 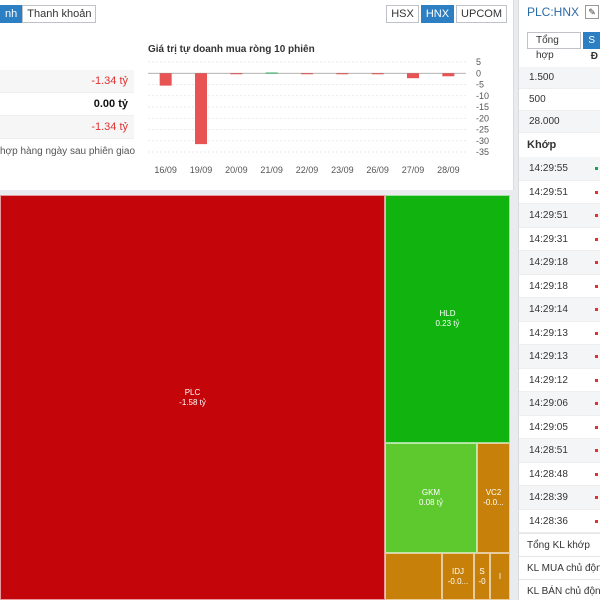 I want to click on cell-label: GKM, so click(x=431, y=492).